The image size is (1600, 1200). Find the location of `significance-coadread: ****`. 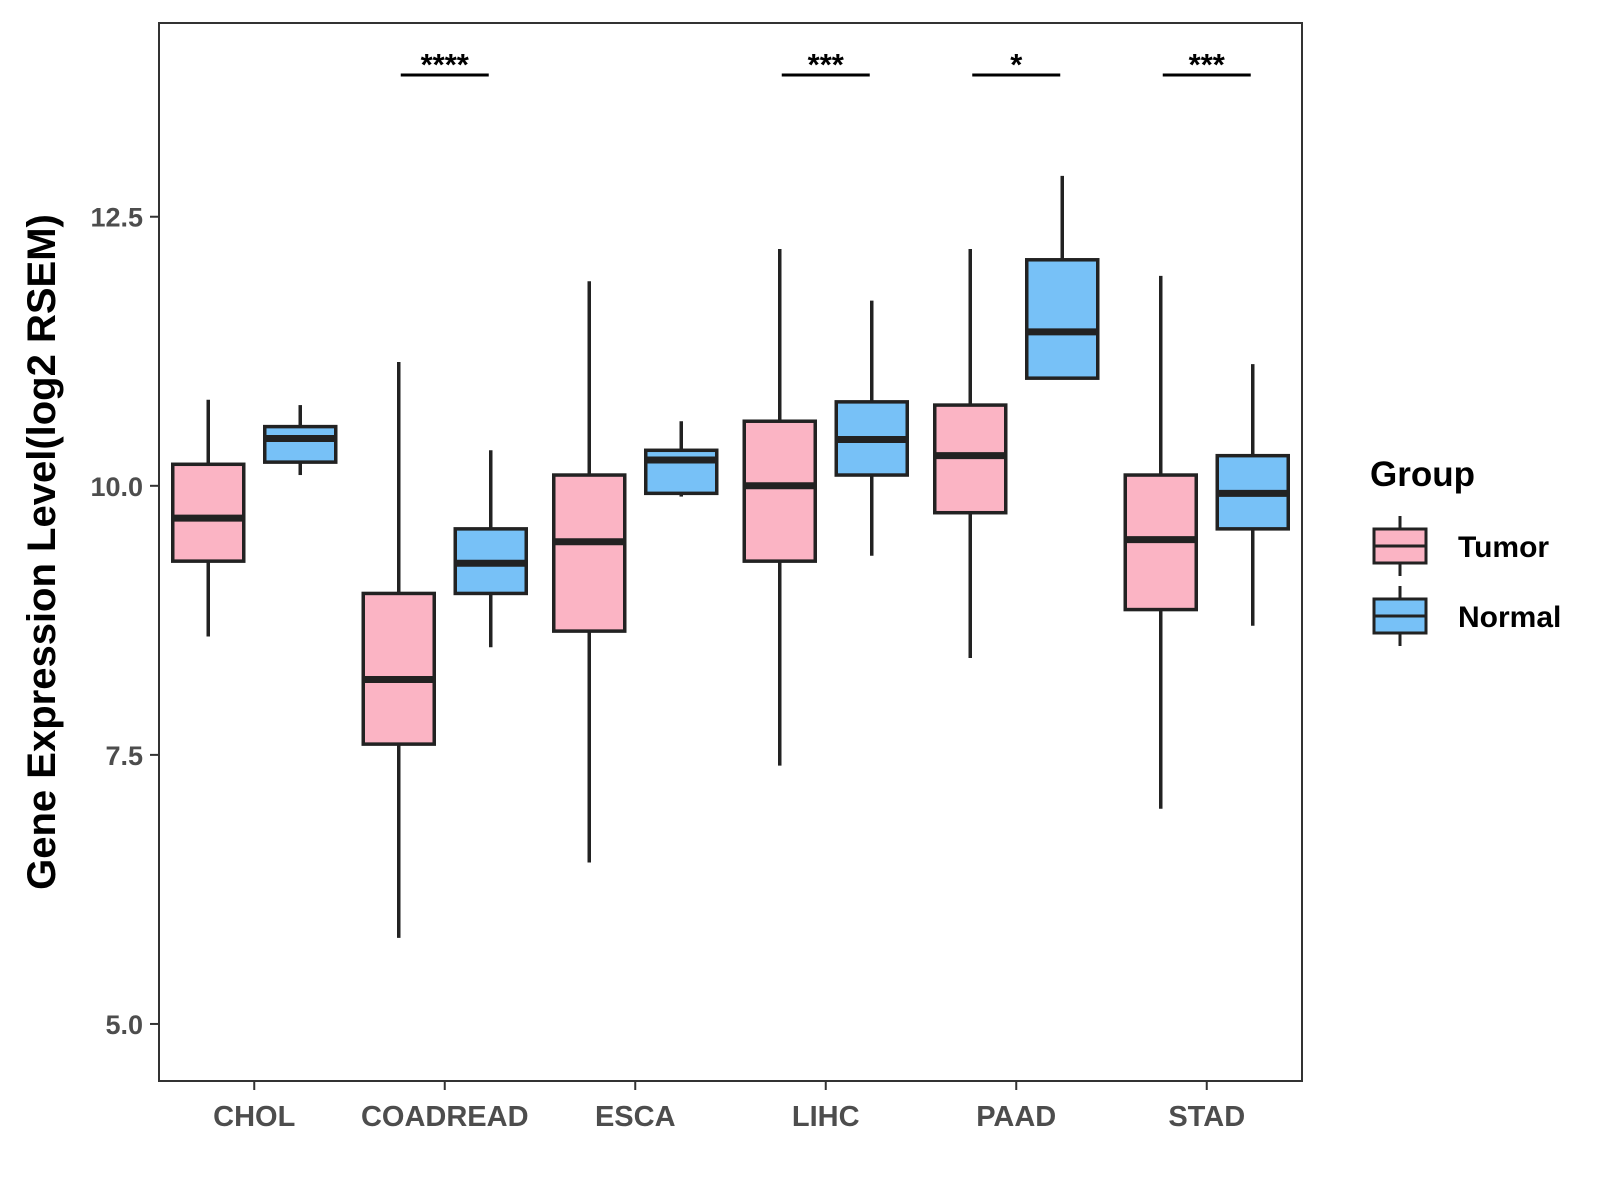

significance-coadread: **** is located at coordinates (444, 64).